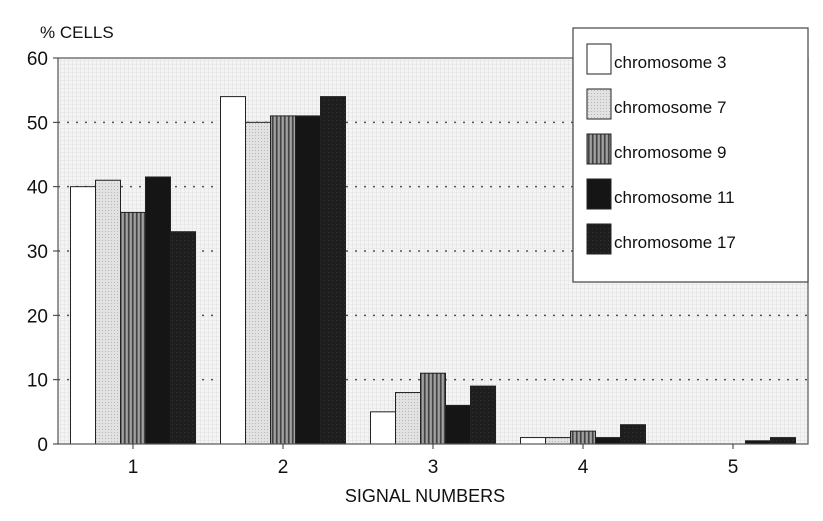  Describe the element at coordinates (670, 62) in the screenshot. I see `legend-label: chromosome 3` at that location.